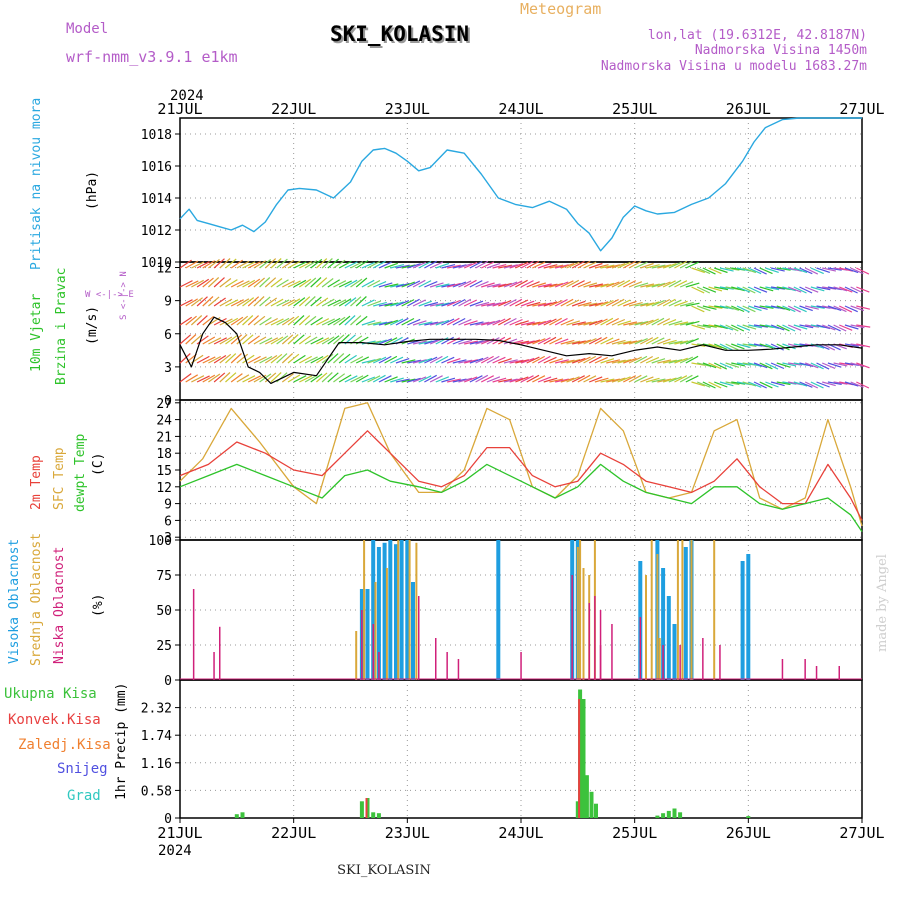 This screenshot has height=900, width=900. I want to click on time-label-top: 24JUL, so click(520, 109).